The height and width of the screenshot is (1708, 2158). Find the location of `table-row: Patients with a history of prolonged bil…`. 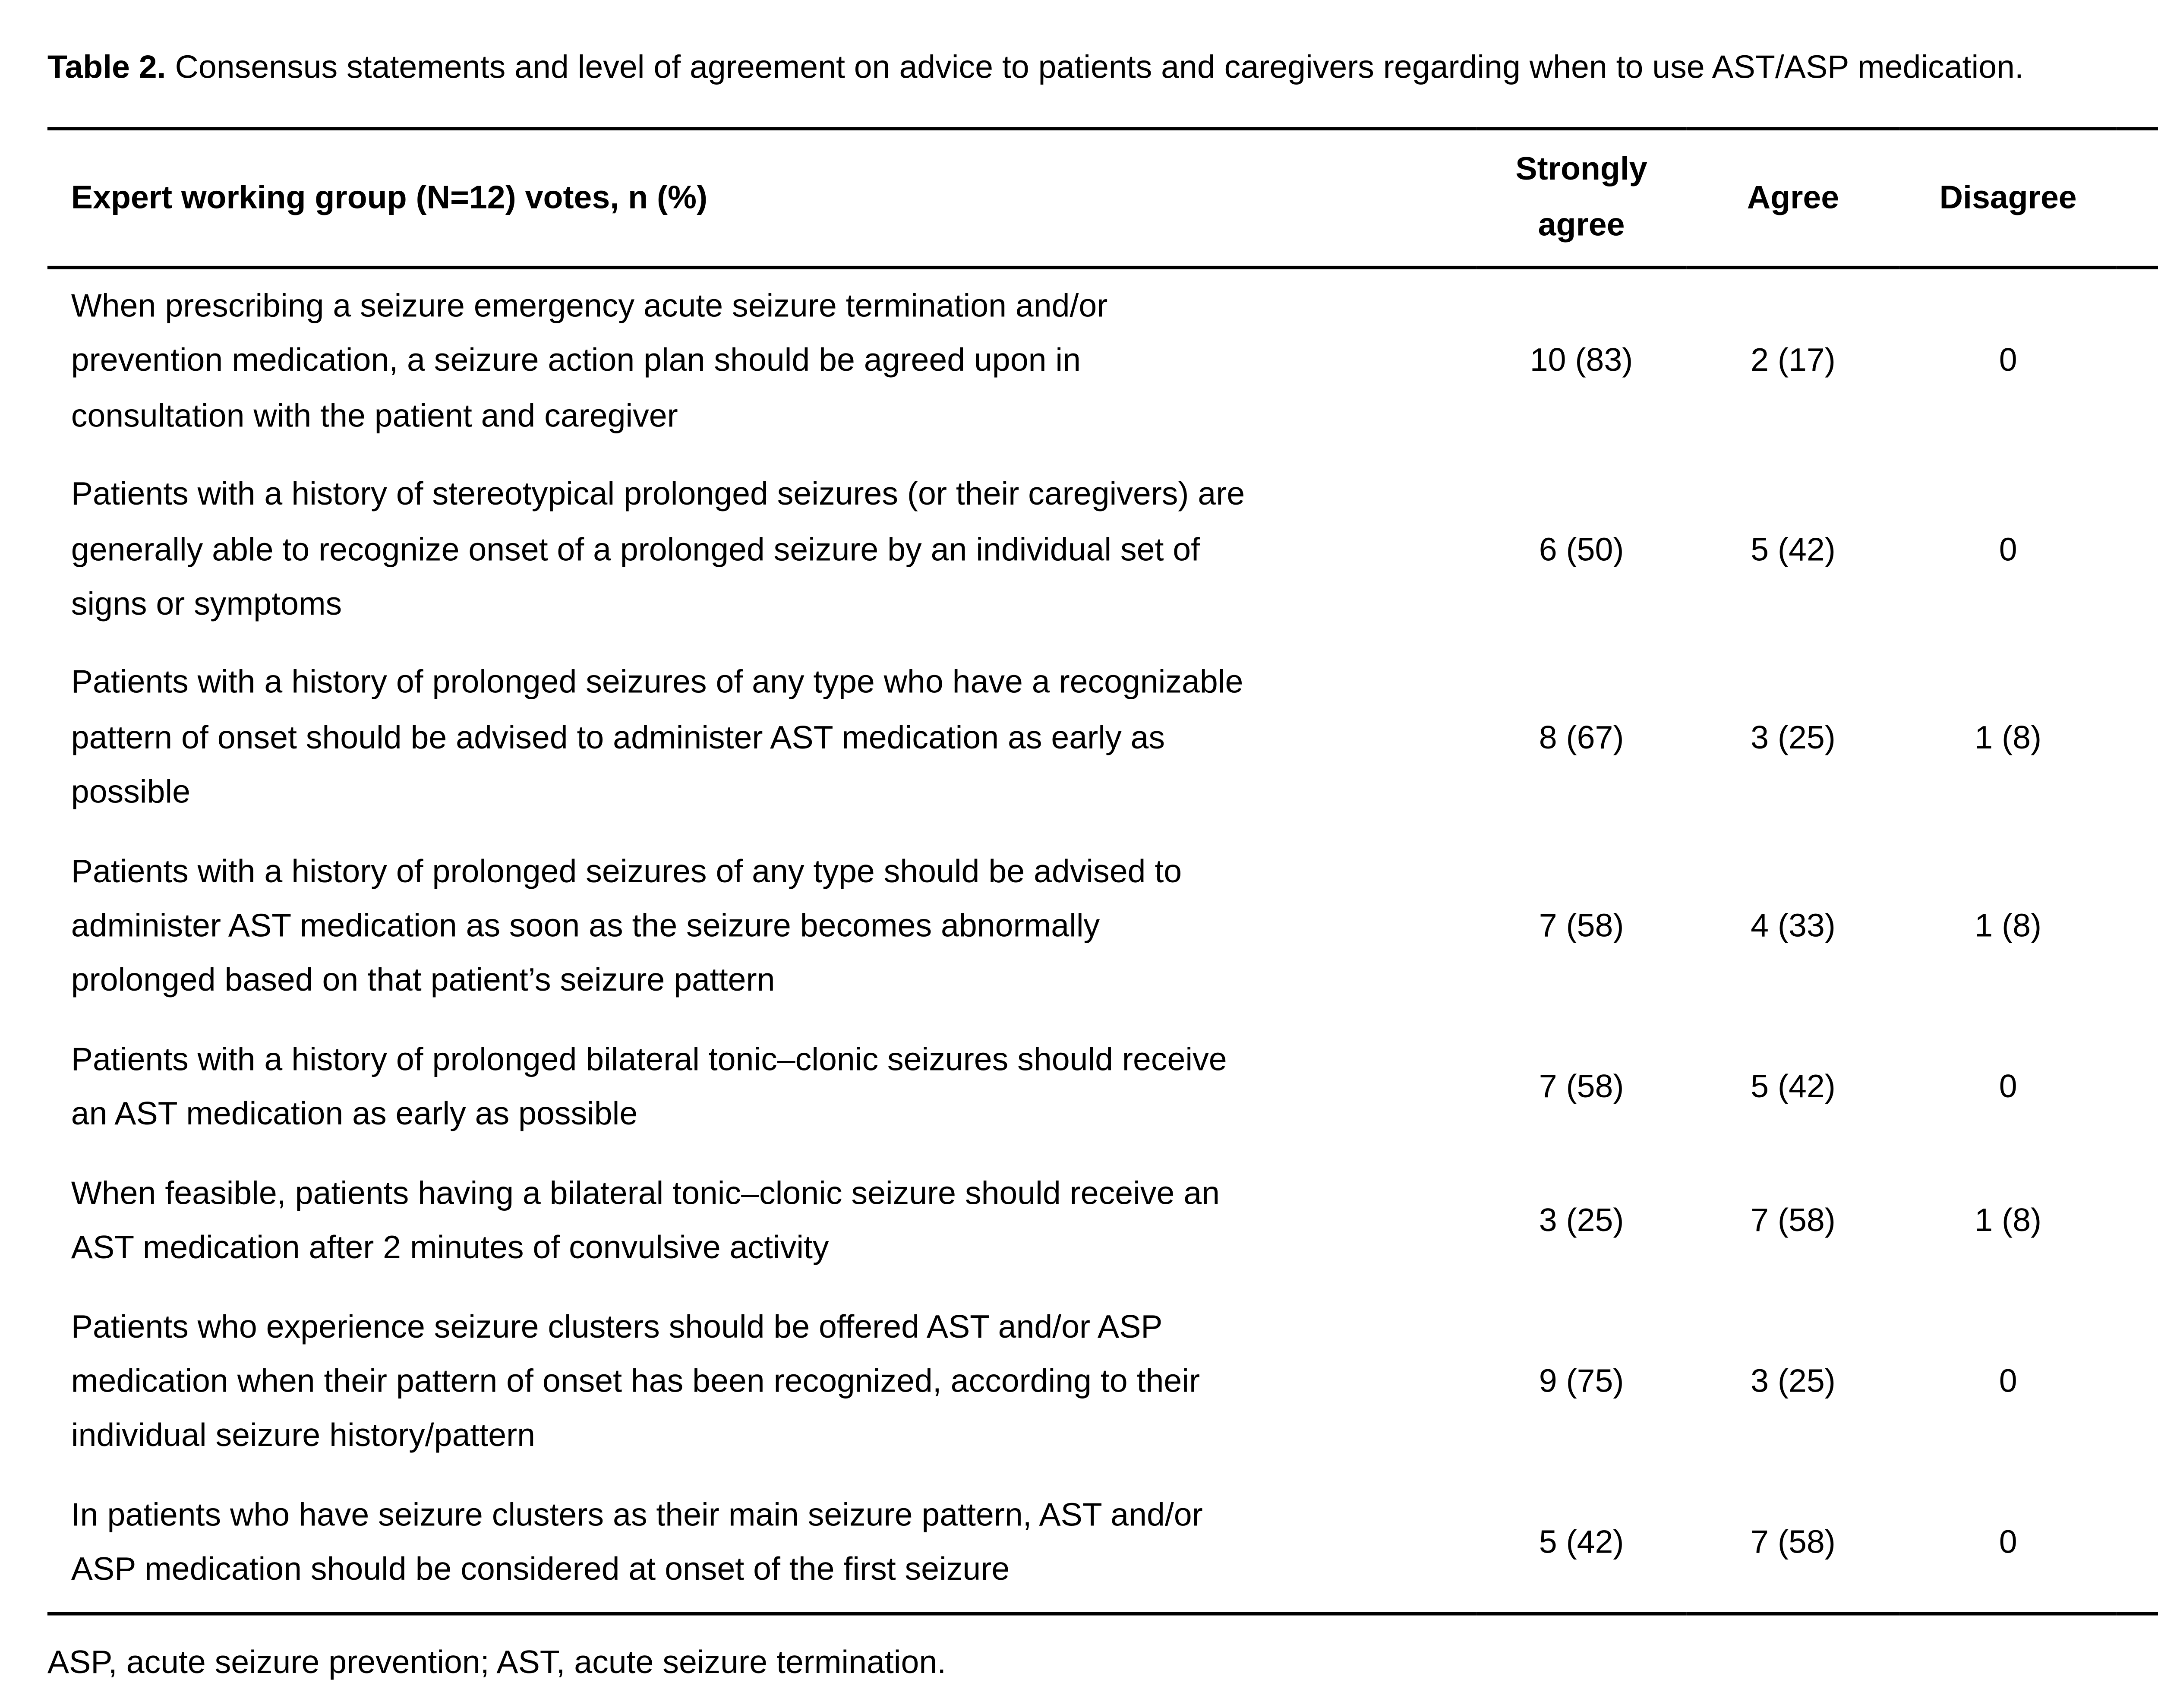

table-row: Patients with a history of prolonged bil… is located at coordinates (1102, 1089).